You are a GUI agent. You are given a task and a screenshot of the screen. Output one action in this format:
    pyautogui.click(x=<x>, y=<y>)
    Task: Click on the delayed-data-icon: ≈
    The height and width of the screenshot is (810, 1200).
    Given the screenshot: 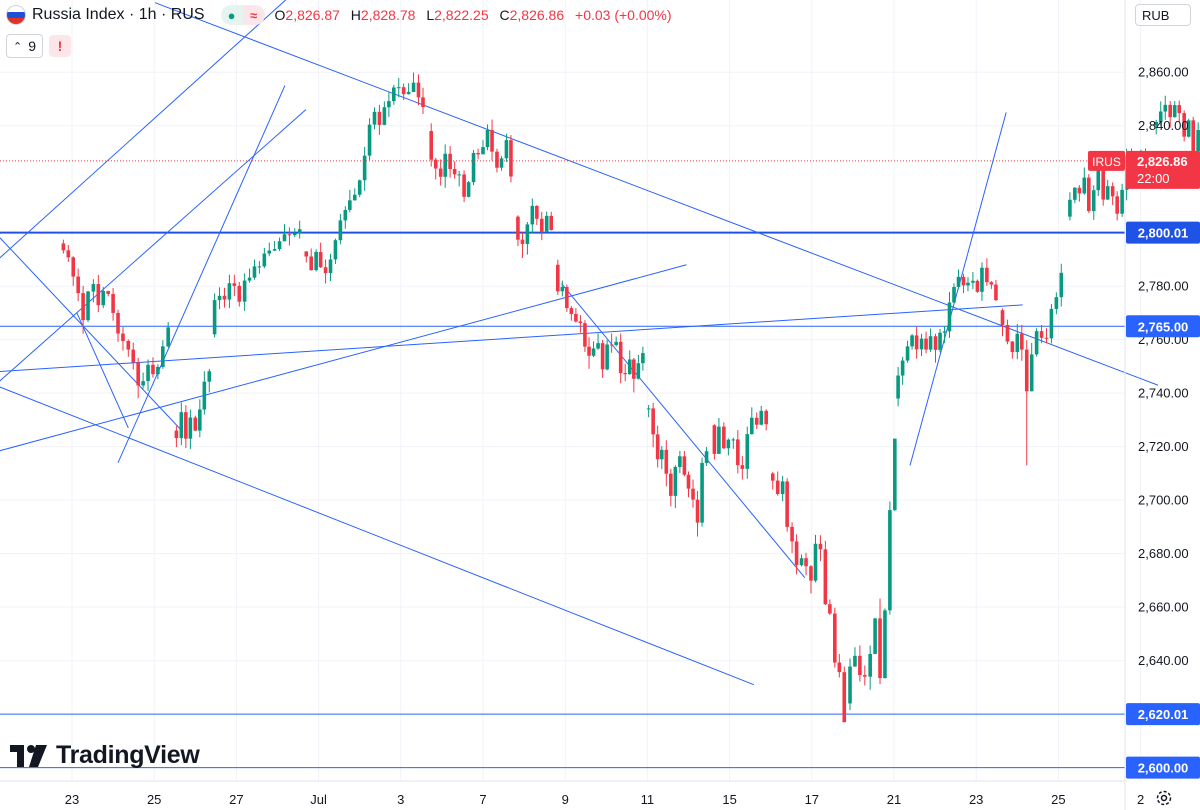 What is the action you would take?
    pyautogui.click(x=253, y=15)
    